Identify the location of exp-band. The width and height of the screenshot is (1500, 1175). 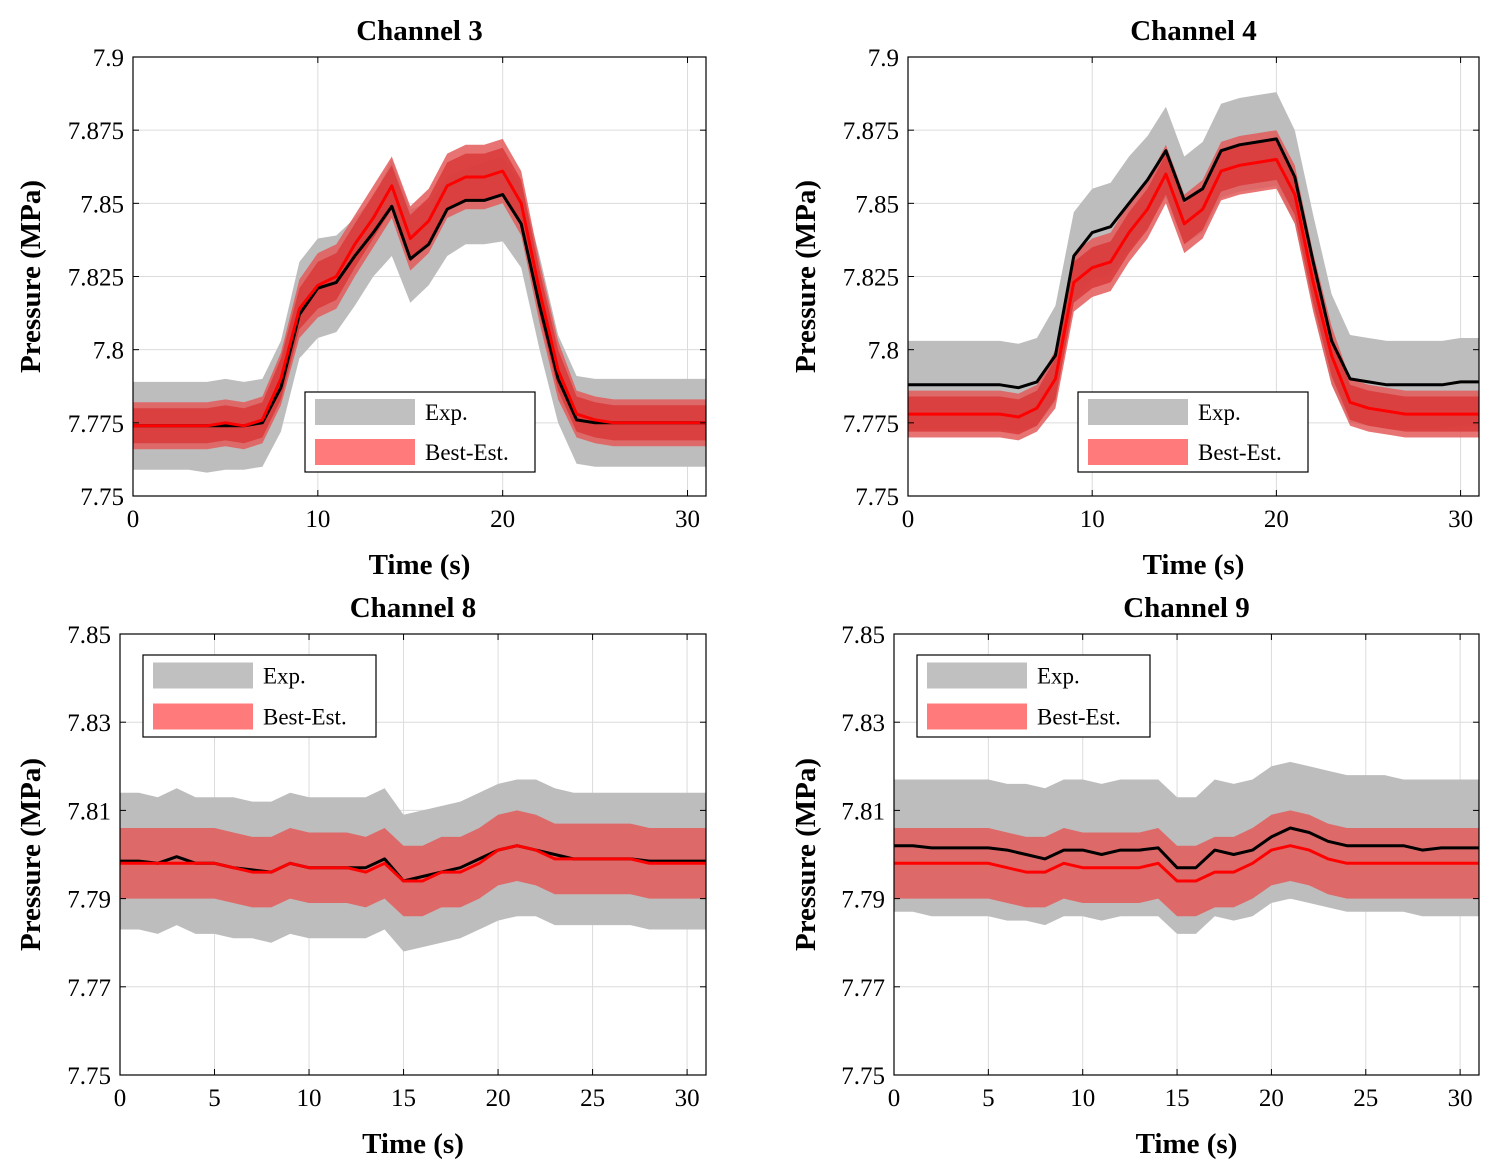
(1193, 262).